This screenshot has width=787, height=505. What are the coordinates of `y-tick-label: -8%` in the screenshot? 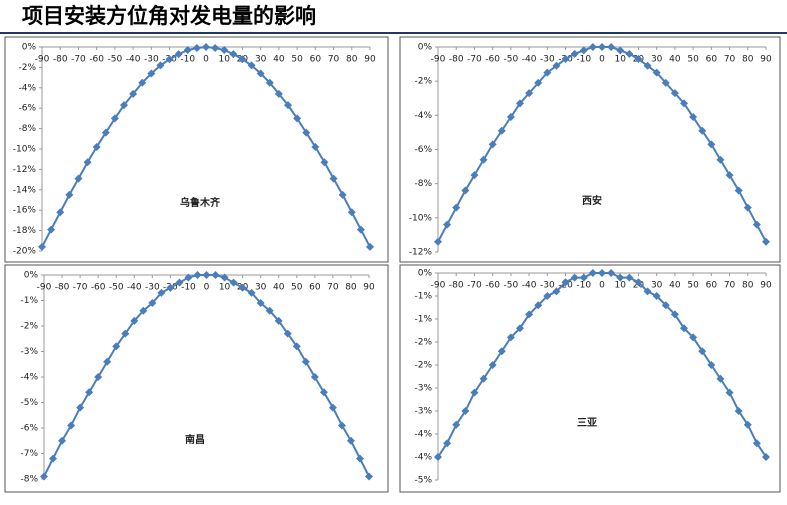 It's located at (29, 480).